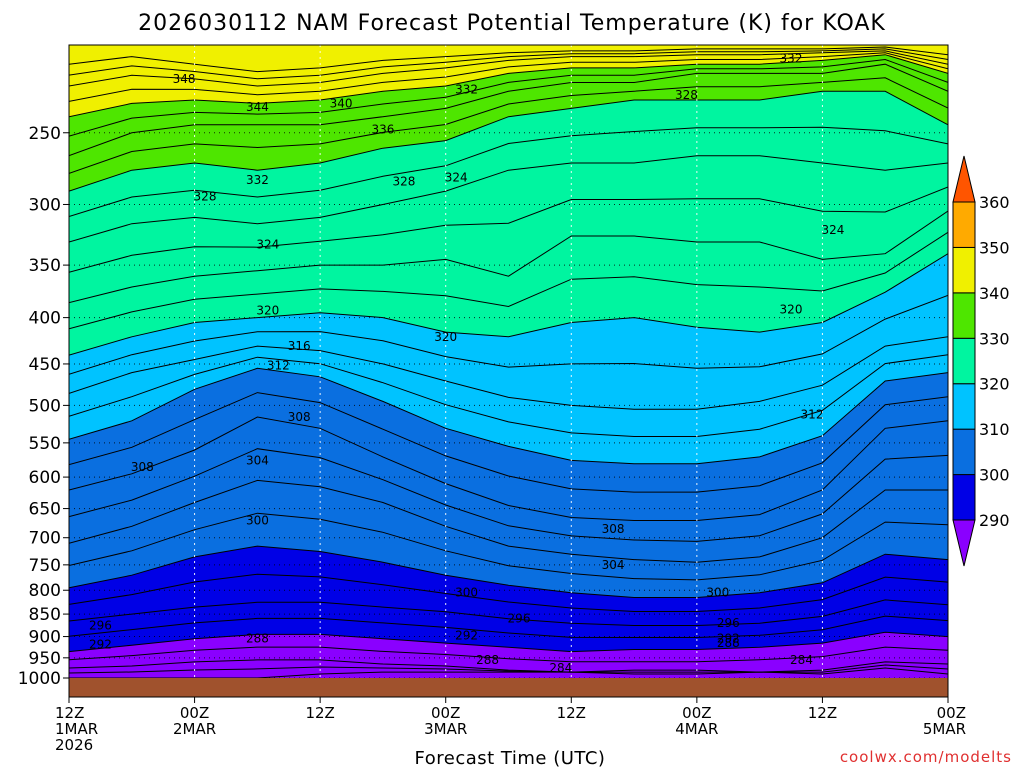 This screenshot has width=1024, height=768. What do you see at coordinates (257, 460) in the screenshot?
I see `contour-label-304: 304` at bounding box center [257, 460].